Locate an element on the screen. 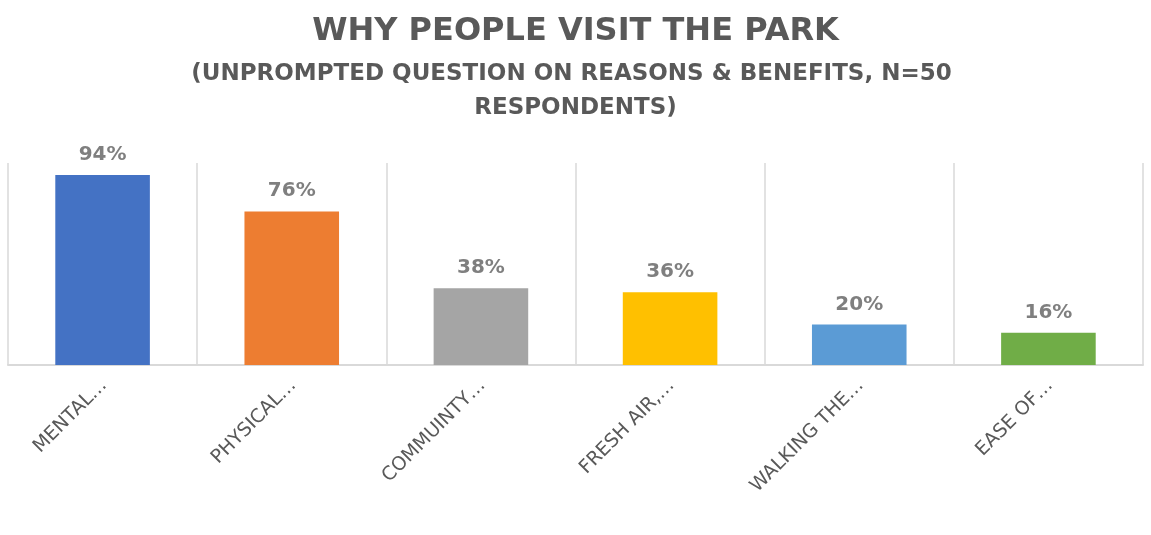 This screenshot has width=1151, height=535. data-label: 38% is located at coordinates (480, 266).